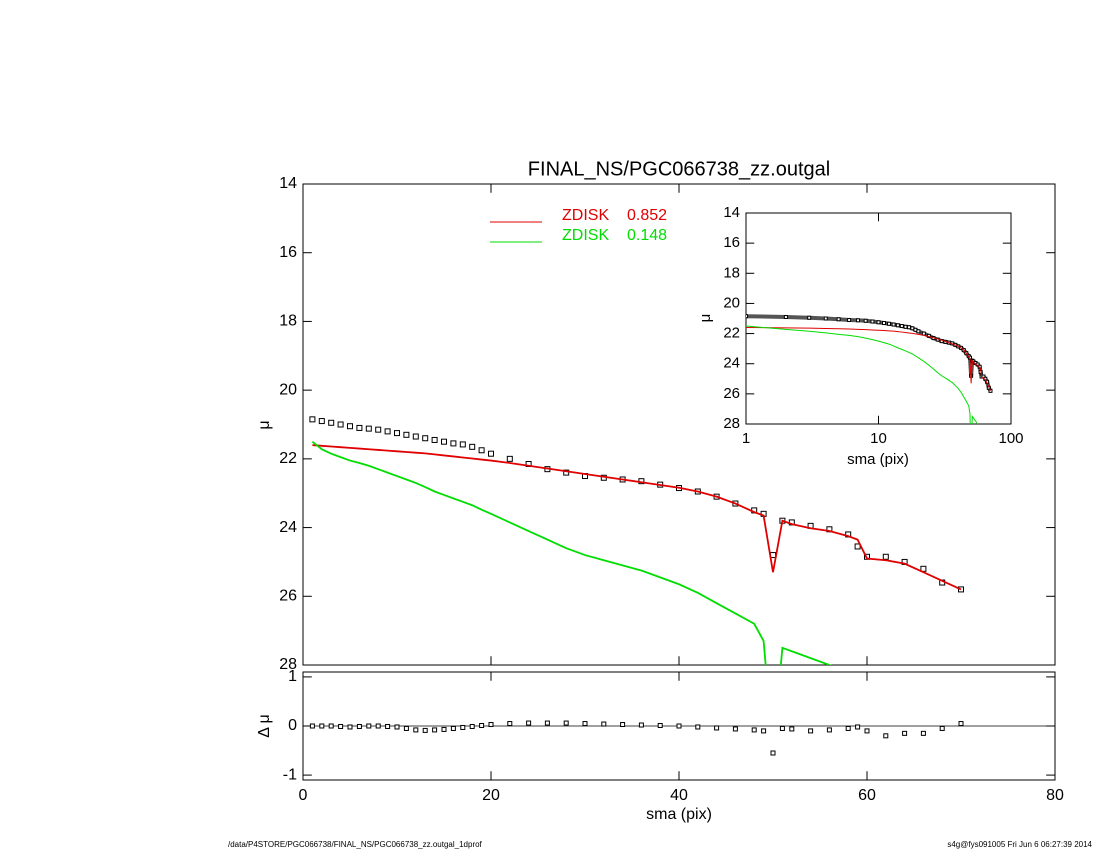 Image resolution: width=1100 pixels, height=850 pixels. I want to click on legend-name: ZDISK, so click(585, 215).